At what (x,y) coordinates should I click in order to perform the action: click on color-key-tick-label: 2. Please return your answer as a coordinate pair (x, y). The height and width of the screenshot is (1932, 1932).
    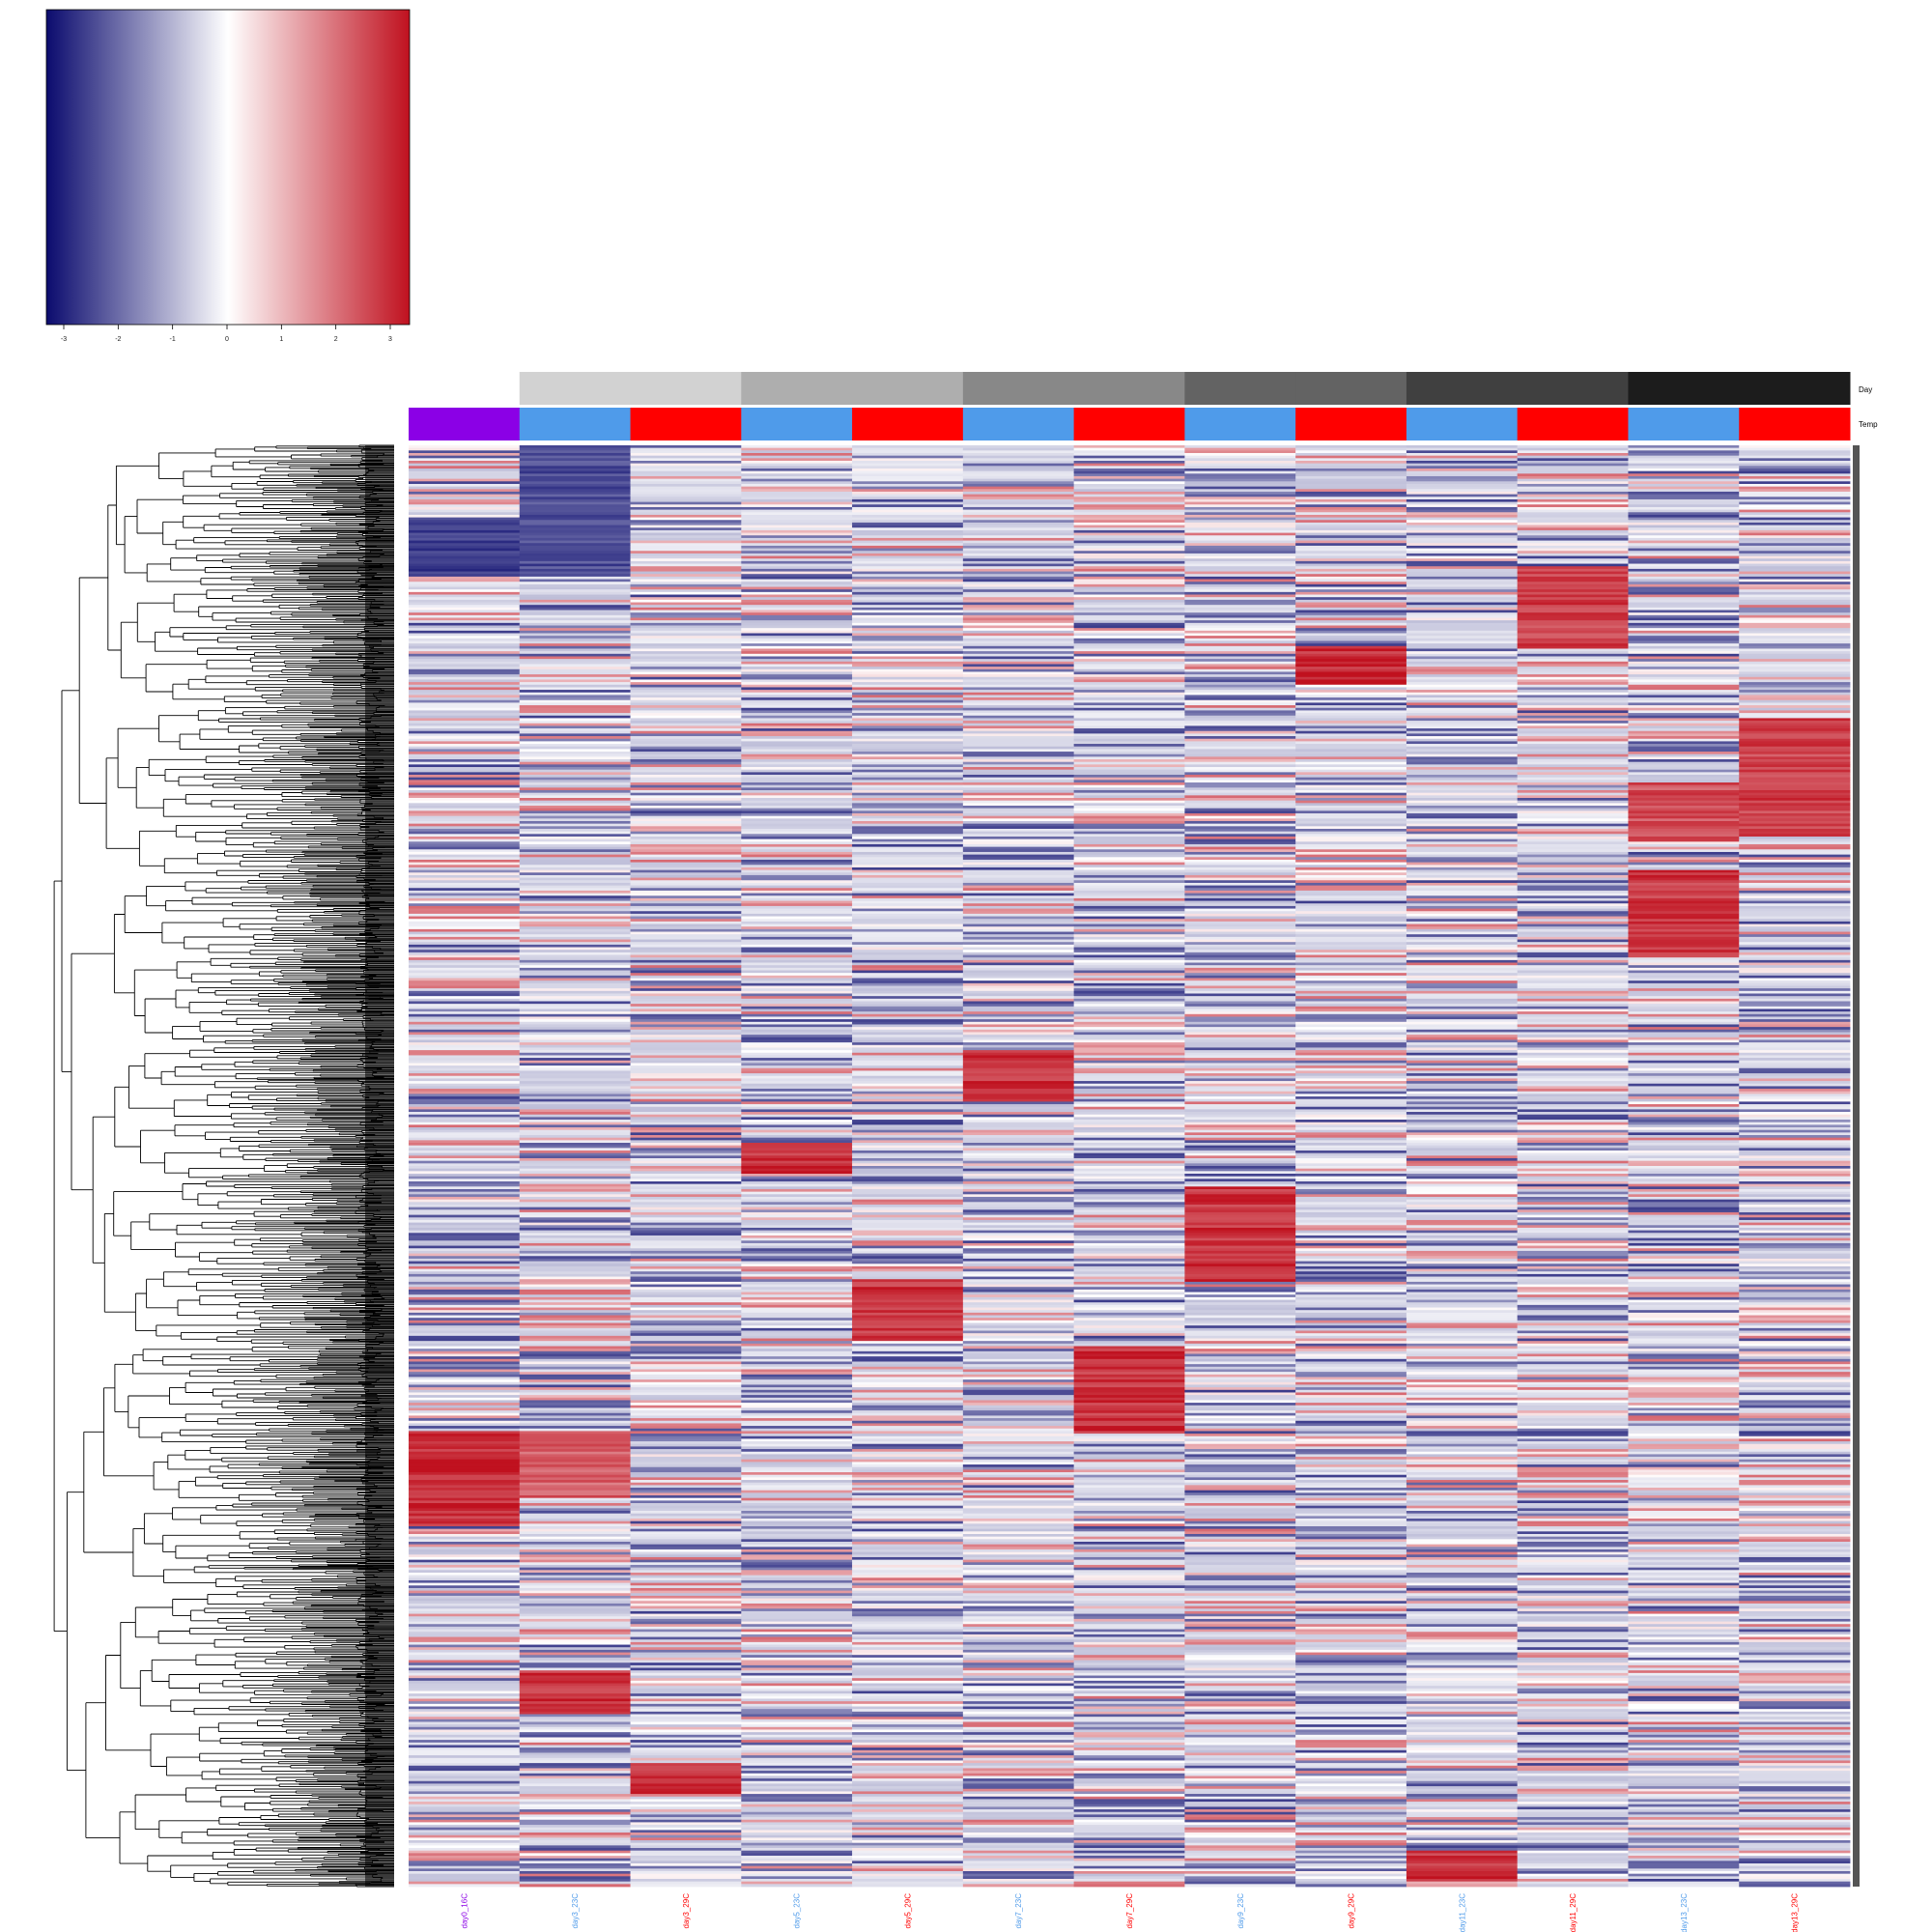
    Looking at the image, I should click on (336, 339).